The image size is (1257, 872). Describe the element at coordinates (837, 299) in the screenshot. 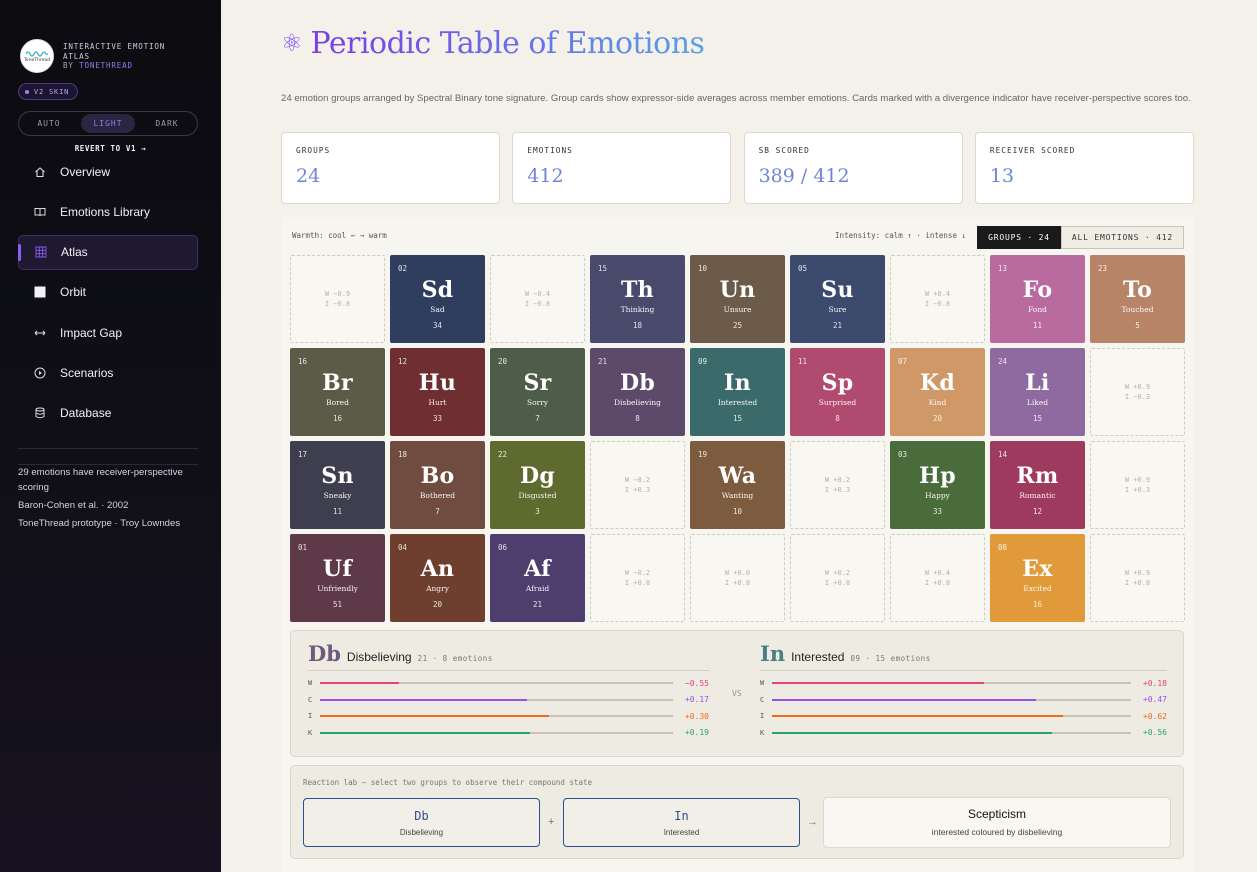

I see `group-card-sure: 05 Su Sure 21` at that location.